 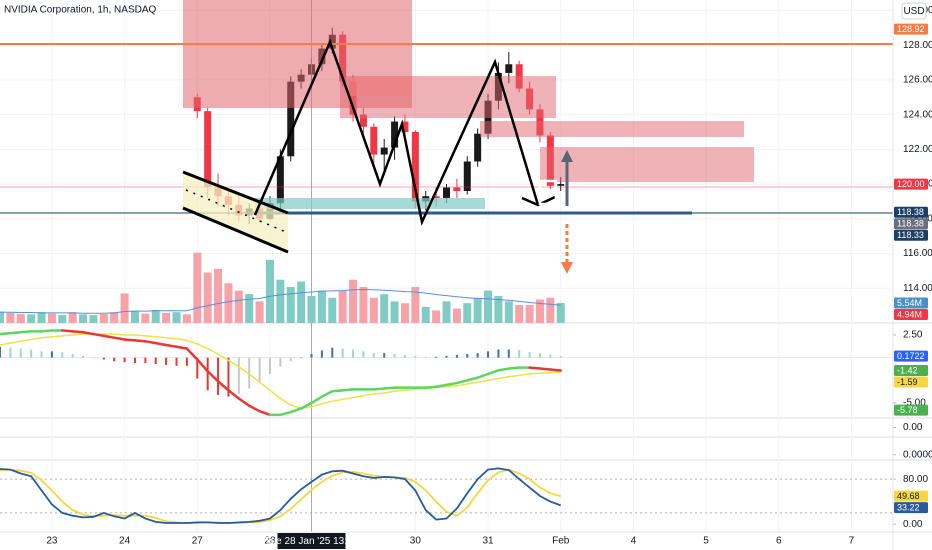 I want to click on y-tick-label: -5.00, so click(x=914, y=403).